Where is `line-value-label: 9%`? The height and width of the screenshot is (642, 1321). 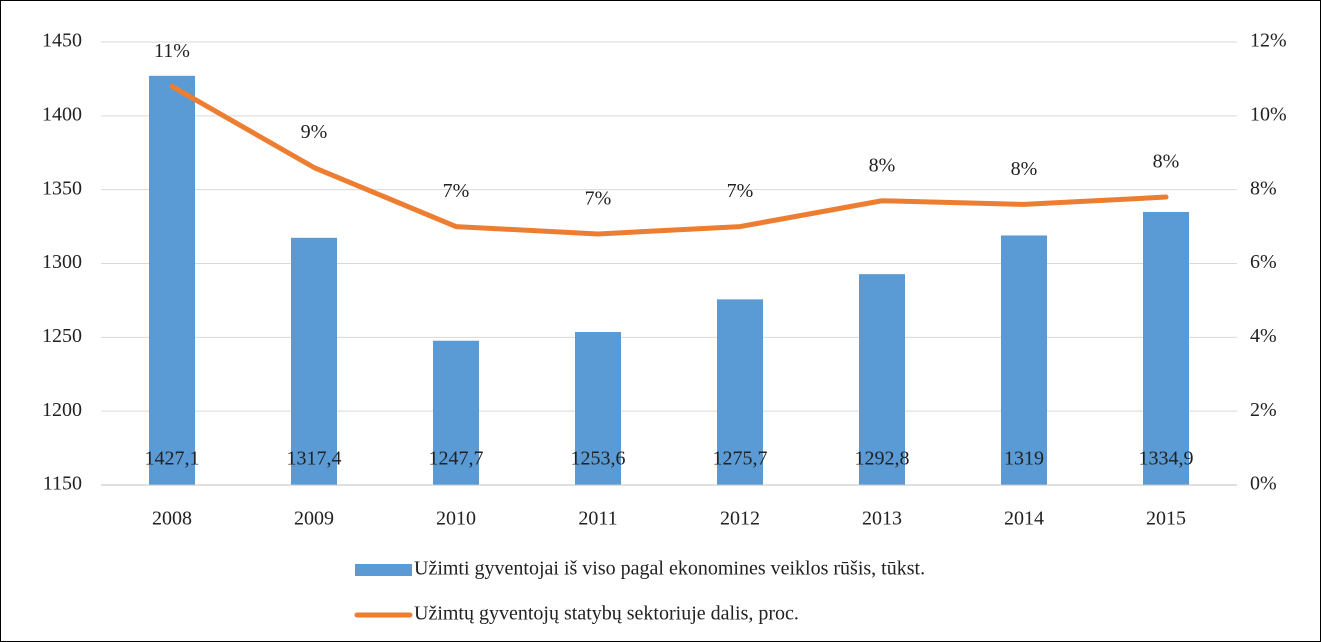 line-value-label: 9% is located at coordinates (314, 132).